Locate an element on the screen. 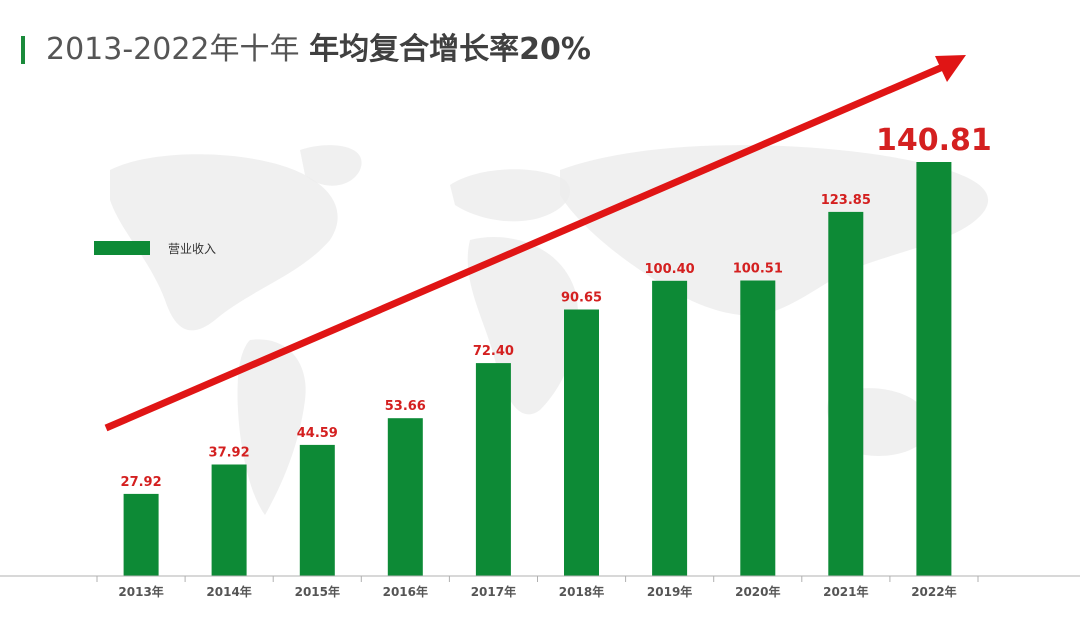  data-label: 100.40 is located at coordinates (670, 269).